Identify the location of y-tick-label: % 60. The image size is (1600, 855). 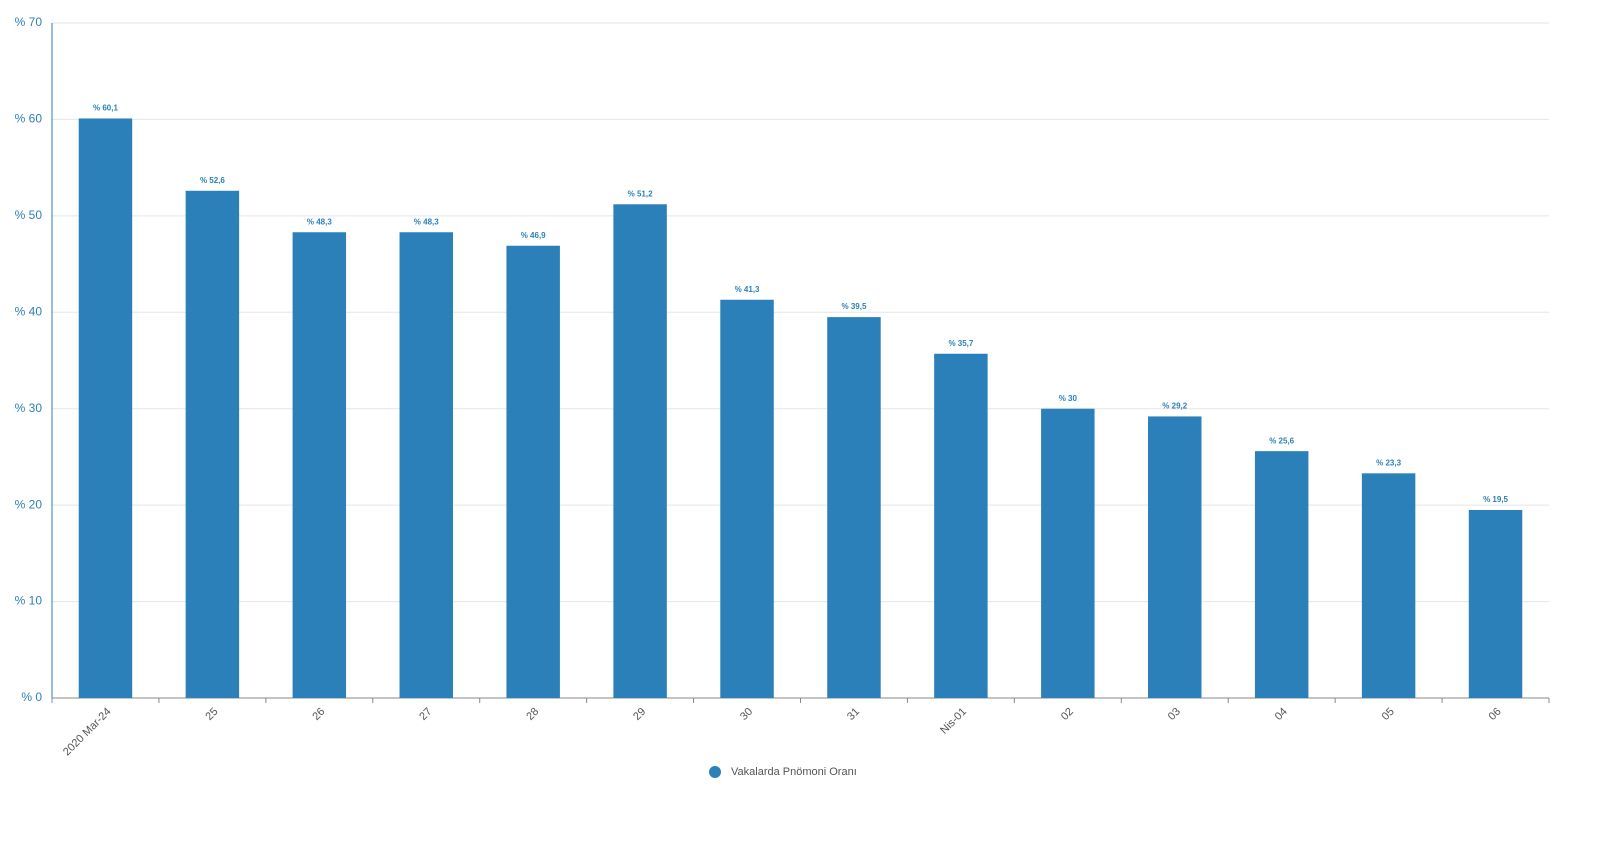
(29, 119).